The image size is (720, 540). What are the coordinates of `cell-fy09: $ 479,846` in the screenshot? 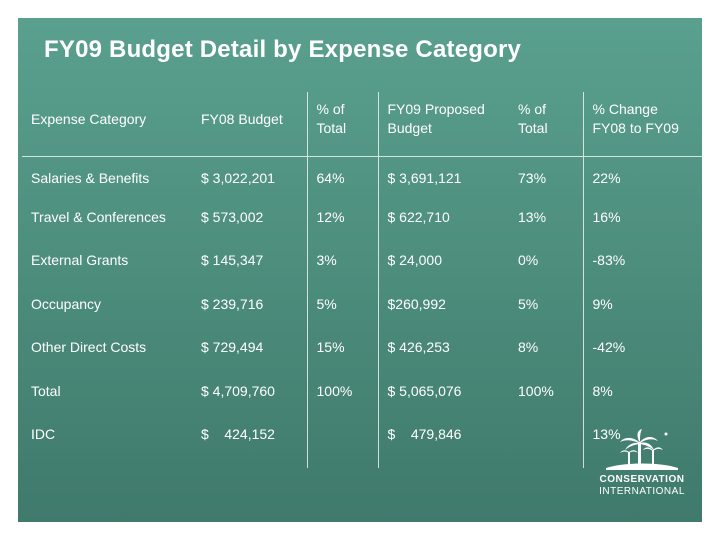 It's located at (443, 446).